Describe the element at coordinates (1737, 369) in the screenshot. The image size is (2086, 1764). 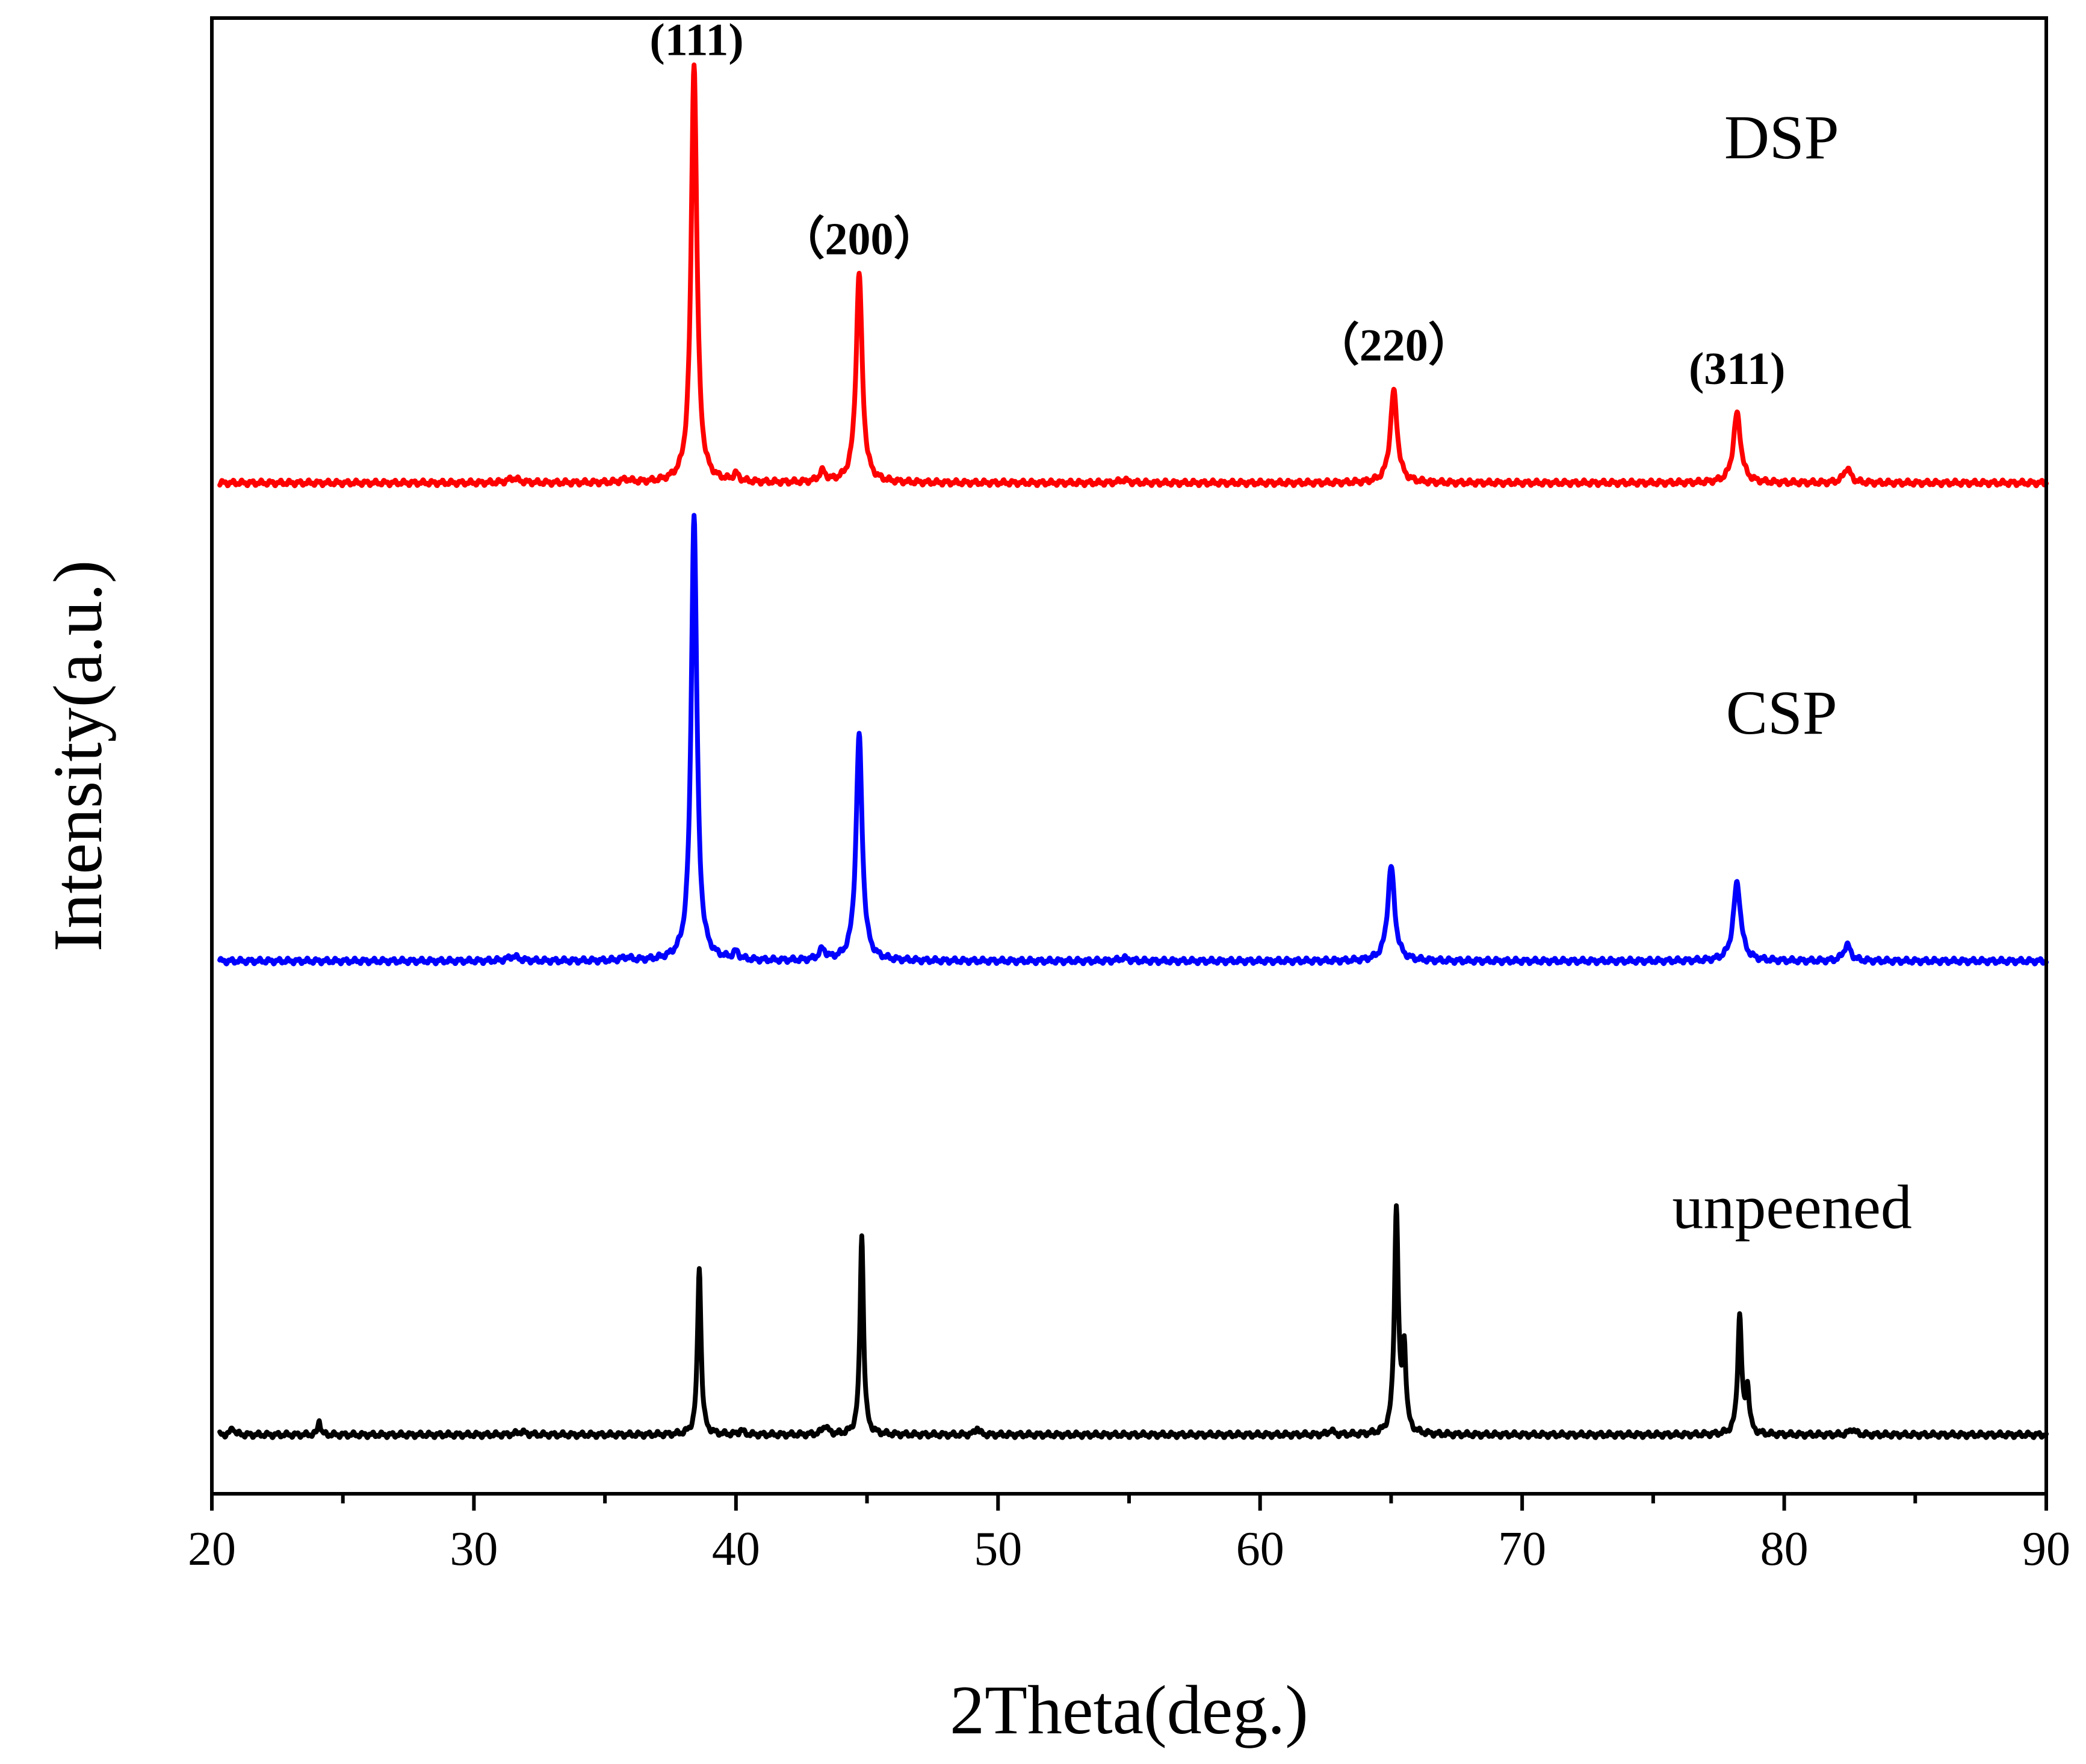
I see `peak-annotation-3: (311)` at that location.